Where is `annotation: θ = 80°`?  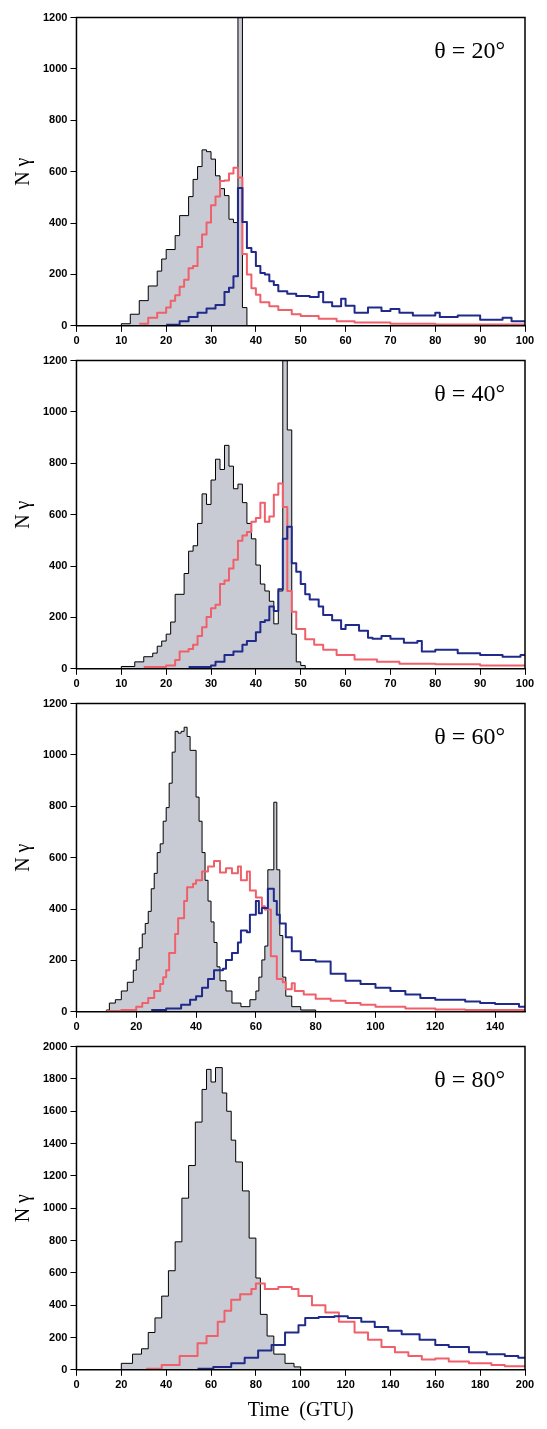
annotation: θ = 80° is located at coordinates (469, 1078).